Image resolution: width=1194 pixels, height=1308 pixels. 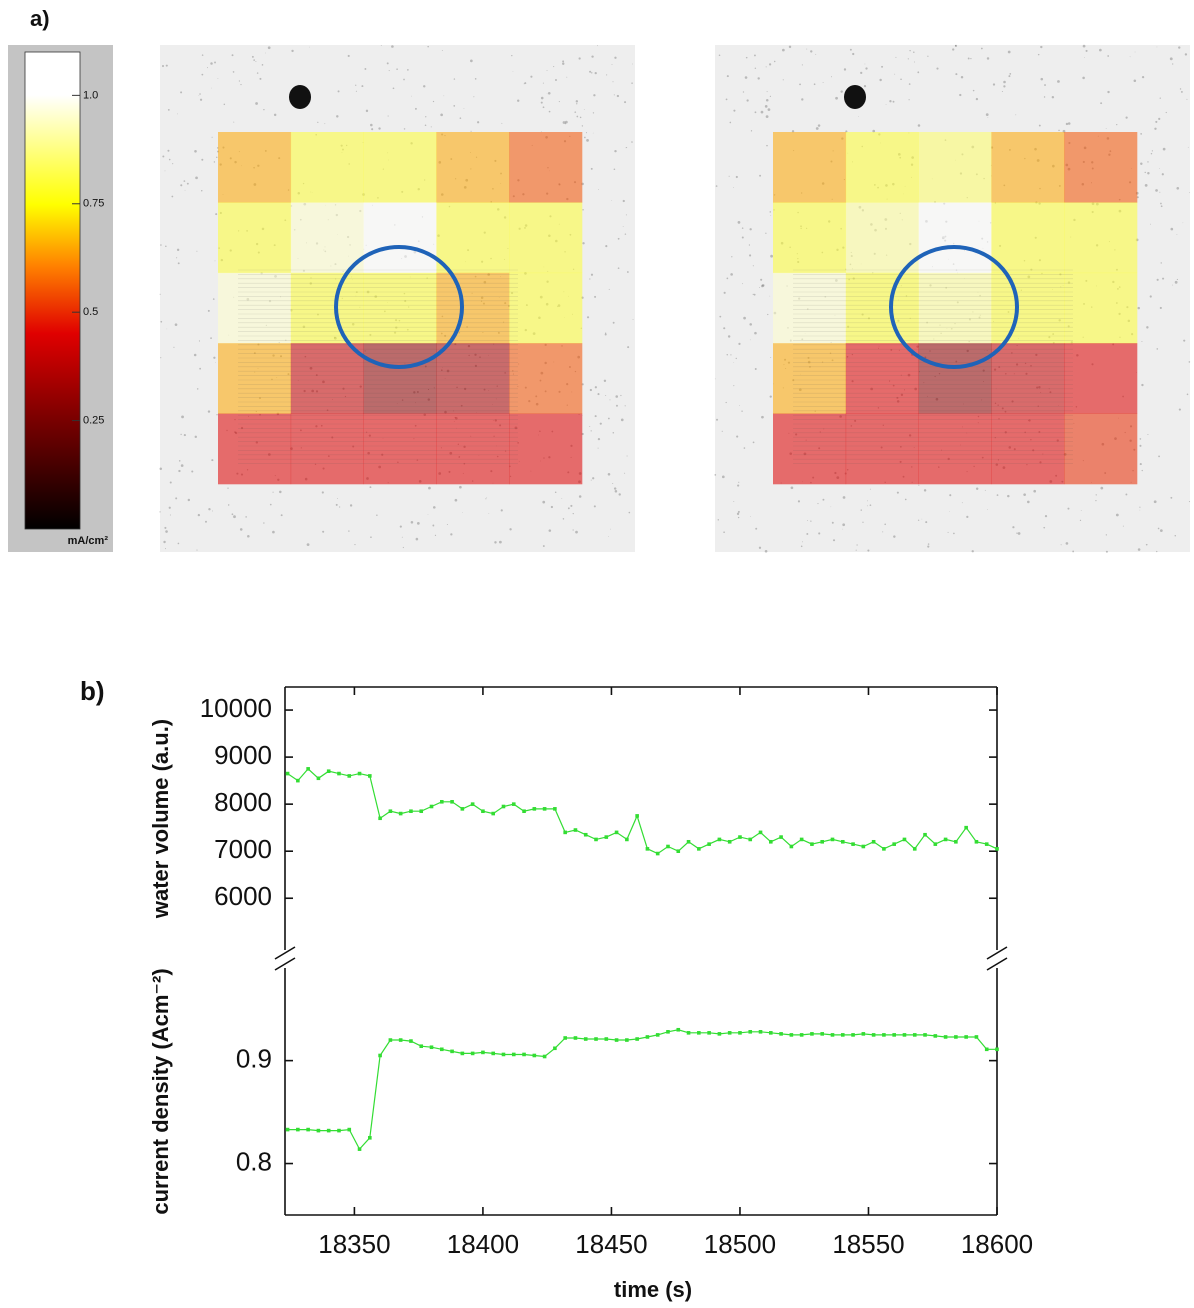 I want to click on axis-break, so click(x=285, y=953).